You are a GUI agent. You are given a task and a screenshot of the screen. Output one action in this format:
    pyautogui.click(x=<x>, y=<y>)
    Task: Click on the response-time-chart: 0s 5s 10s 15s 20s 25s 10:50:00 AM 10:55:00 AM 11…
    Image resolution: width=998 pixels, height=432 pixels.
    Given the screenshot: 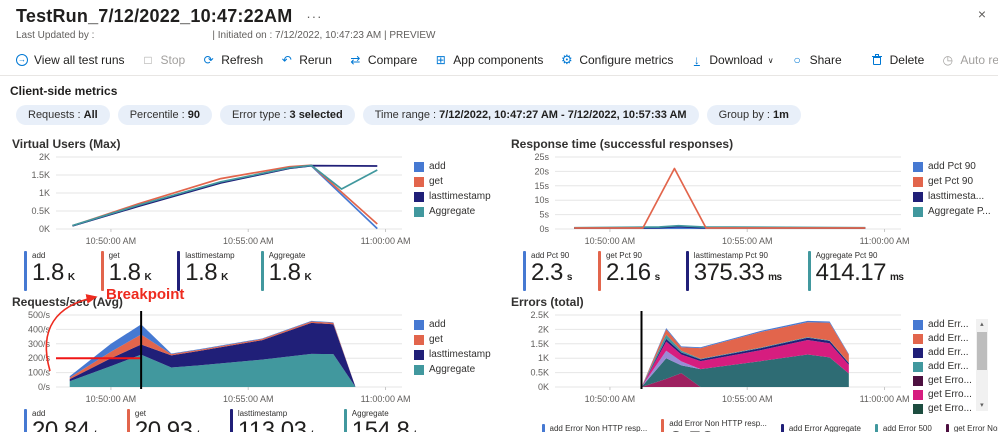 What is the action you would take?
    pyautogui.click(x=711, y=200)
    